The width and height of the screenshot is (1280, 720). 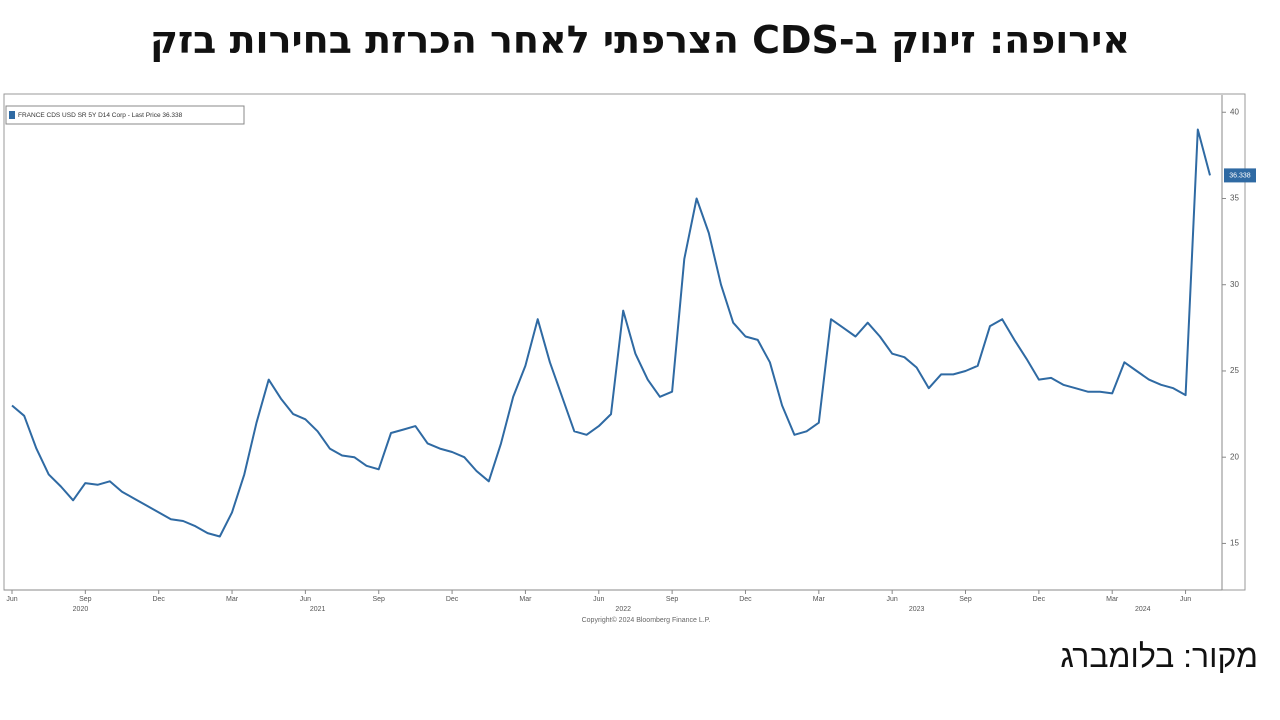 I want to click on year-label: 2023, so click(x=917, y=609).